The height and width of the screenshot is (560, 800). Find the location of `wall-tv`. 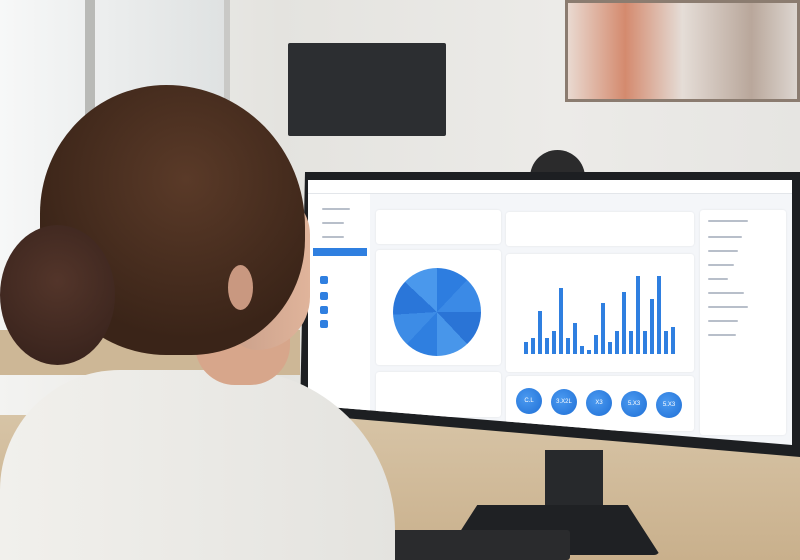

wall-tv is located at coordinates (367, 89).